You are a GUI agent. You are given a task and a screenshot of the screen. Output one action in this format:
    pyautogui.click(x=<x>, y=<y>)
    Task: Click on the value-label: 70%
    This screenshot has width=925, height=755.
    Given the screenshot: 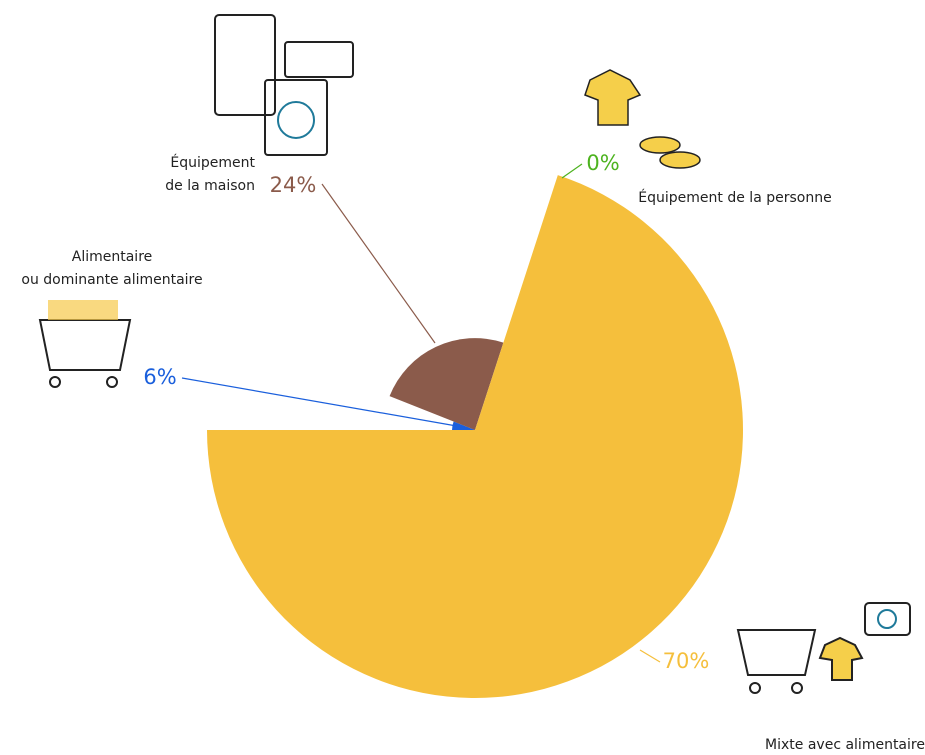 What is the action you would take?
    pyautogui.click(x=686, y=661)
    